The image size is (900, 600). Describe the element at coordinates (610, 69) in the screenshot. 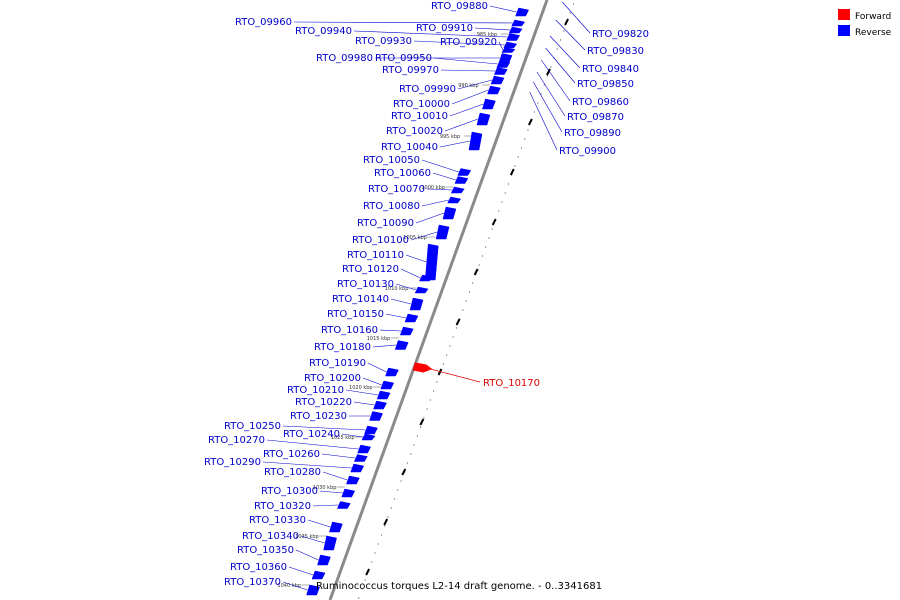

I see `gene-label-RTO_09840: RTO_09840` at that location.